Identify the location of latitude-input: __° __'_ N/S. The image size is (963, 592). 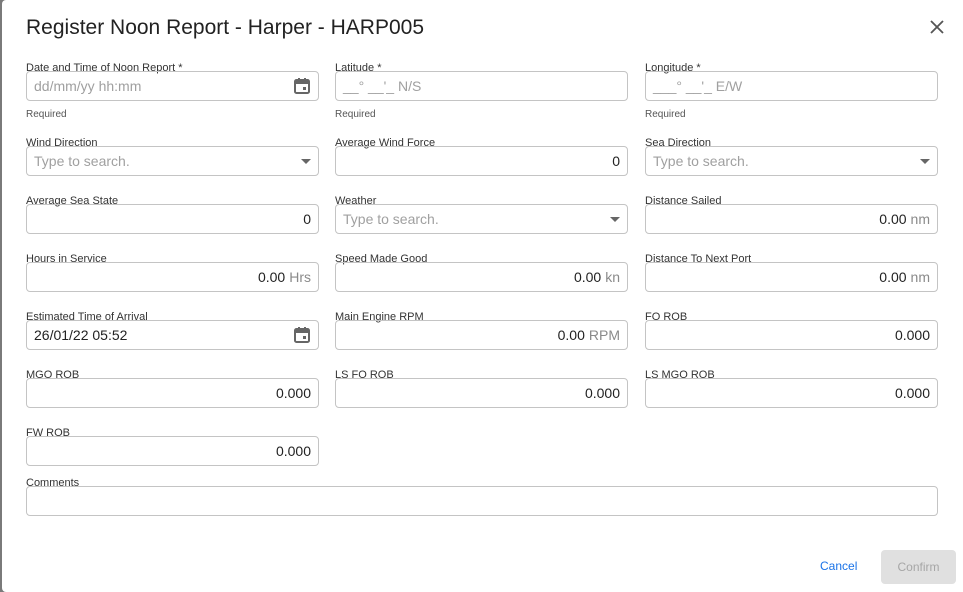
(481, 86).